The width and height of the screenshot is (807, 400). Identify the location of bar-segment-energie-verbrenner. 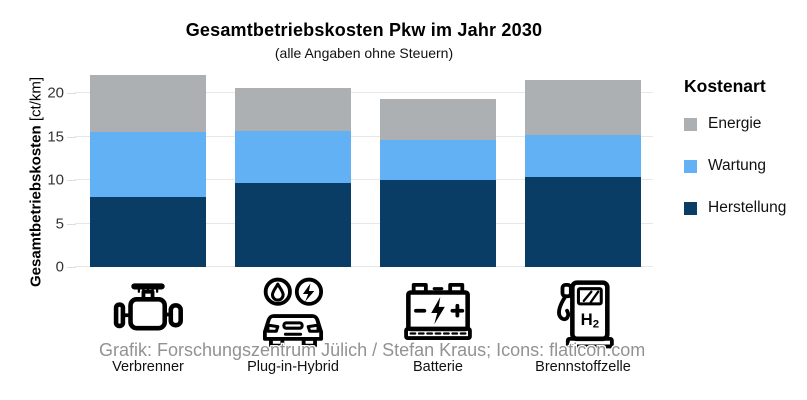
(148, 103).